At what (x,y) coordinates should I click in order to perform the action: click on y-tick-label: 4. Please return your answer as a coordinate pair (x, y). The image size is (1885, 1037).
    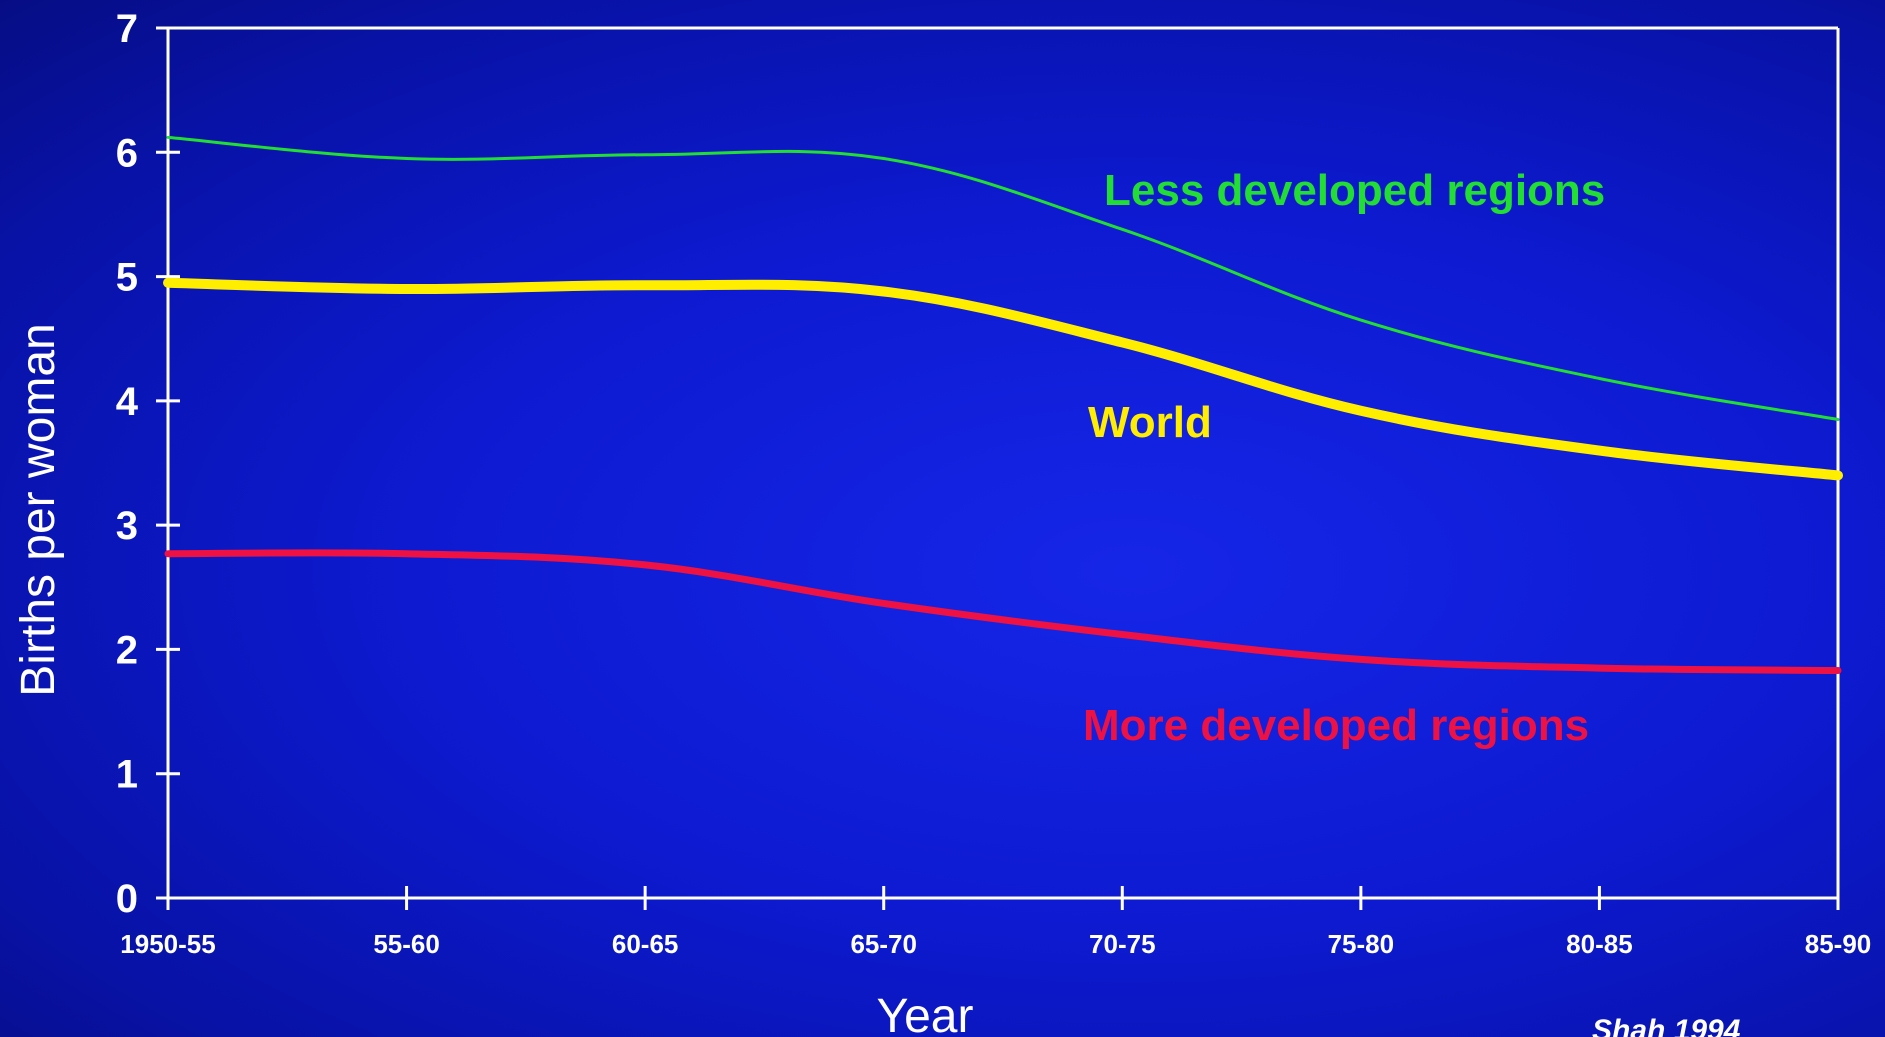
    Looking at the image, I should click on (127, 402).